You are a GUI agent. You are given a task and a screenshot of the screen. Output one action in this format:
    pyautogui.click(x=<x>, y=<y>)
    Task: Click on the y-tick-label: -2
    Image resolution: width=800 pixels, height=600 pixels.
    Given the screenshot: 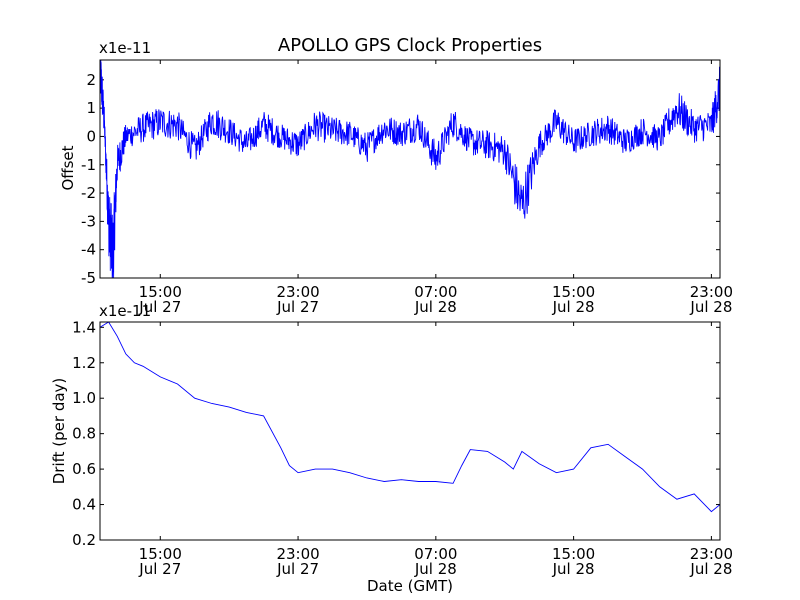 What is the action you would take?
    pyautogui.click(x=88, y=193)
    